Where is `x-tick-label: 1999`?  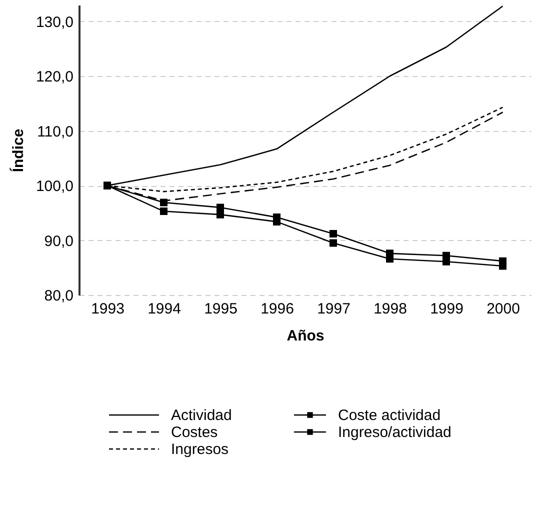
x-tick-label: 1999 is located at coordinates (447, 309).